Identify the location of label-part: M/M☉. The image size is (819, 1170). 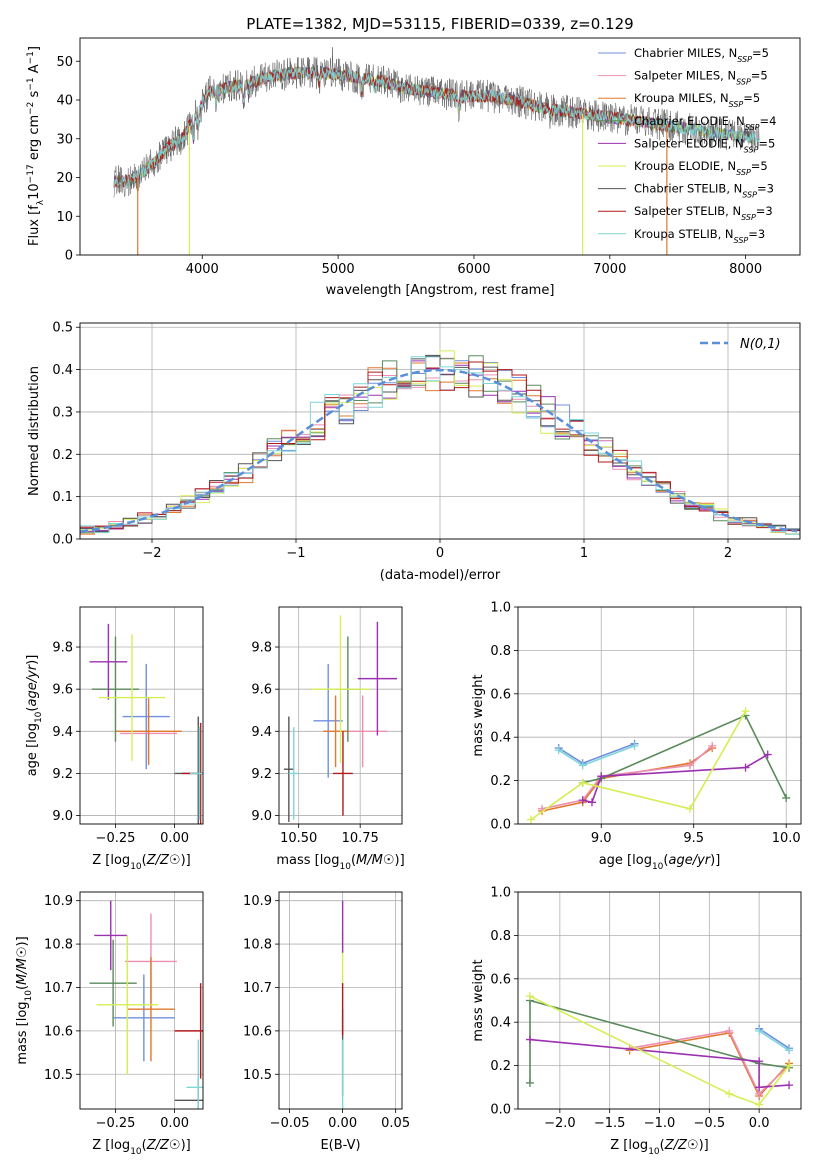
(375, 860).